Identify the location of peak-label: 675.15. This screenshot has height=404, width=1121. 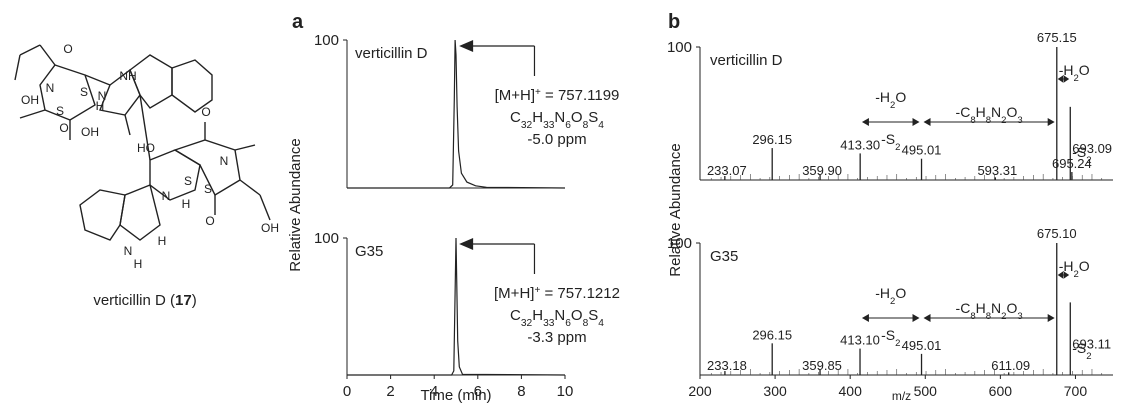
(1057, 37).